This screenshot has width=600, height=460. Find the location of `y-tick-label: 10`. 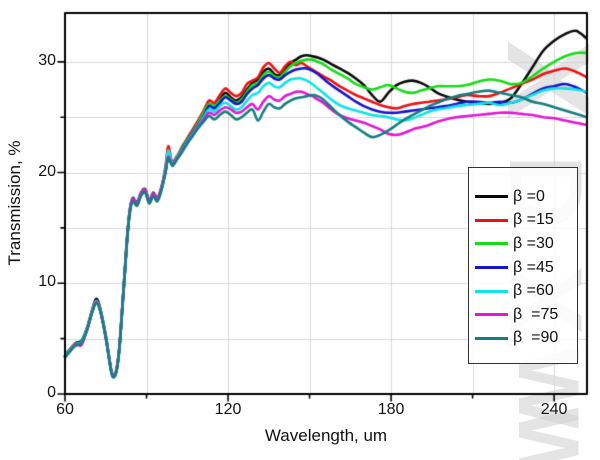

y-tick-label: 10 is located at coordinates (47, 282).